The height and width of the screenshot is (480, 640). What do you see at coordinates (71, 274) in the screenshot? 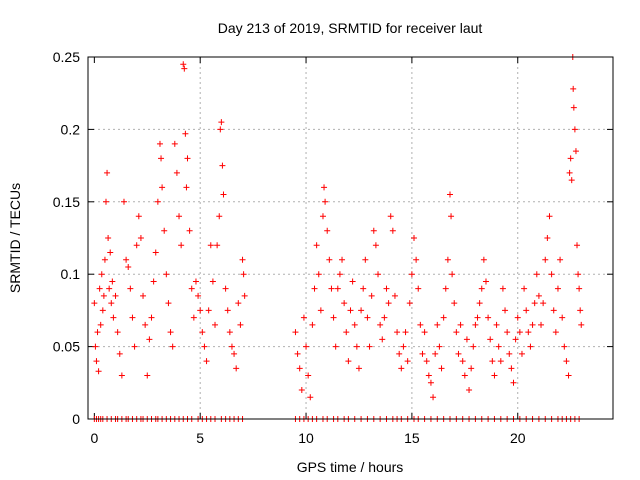
I see `y-tick-label: 0.1` at bounding box center [71, 274].